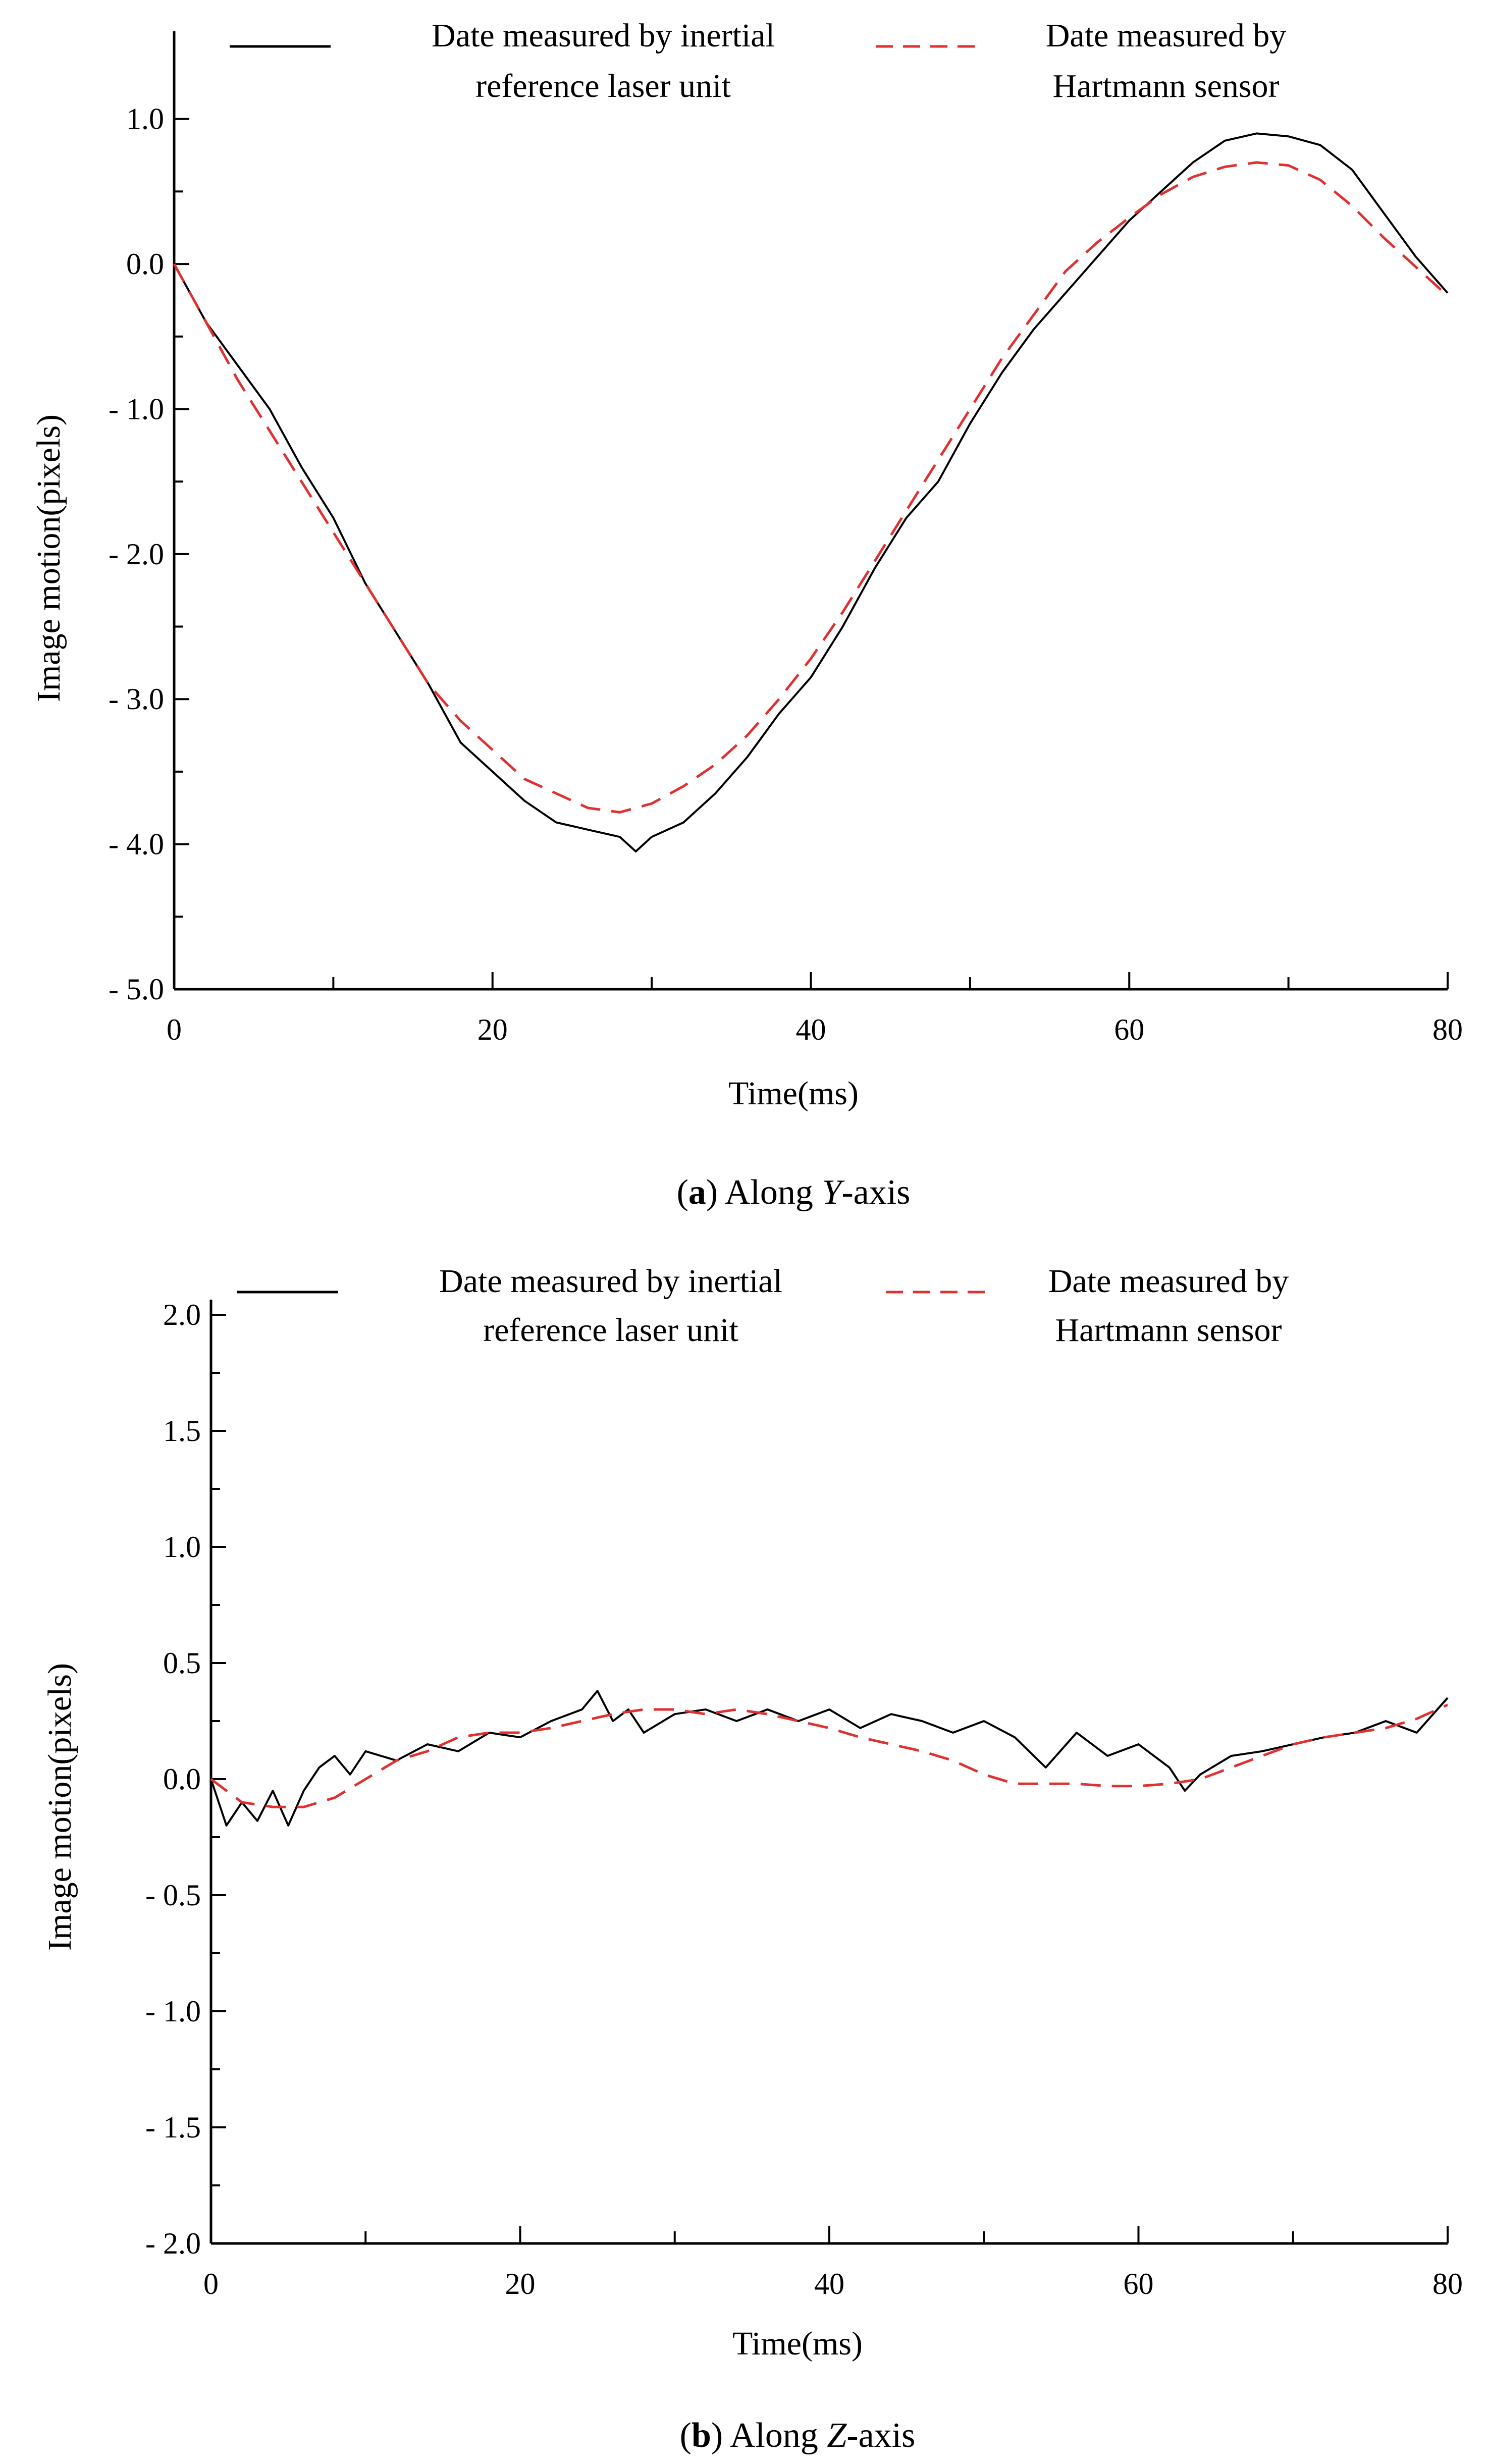 The image size is (1487, 2464). Describe the element at coordinates (880, 2435) in the screenshot. I see `caption-b-suffix: -axis` at that location.